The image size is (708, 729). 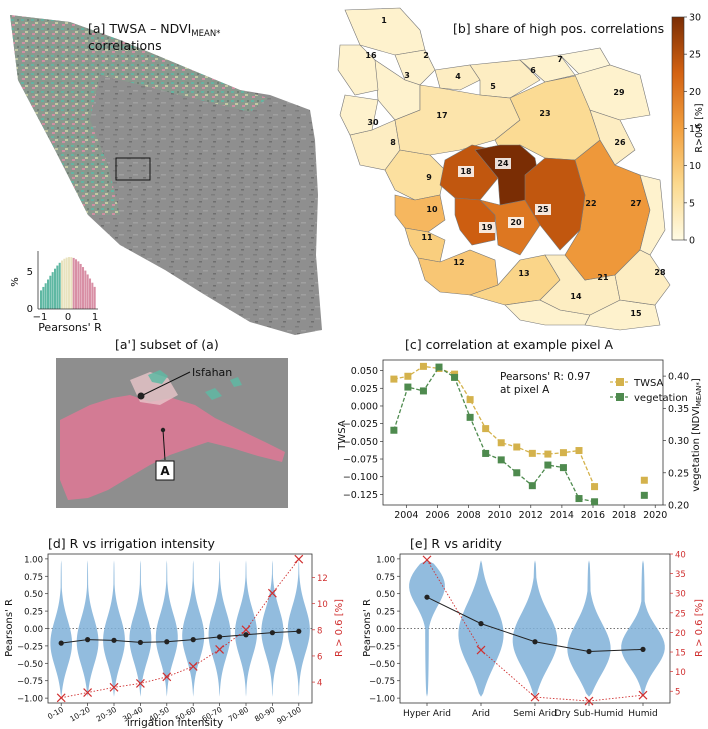 What do you see at coordinates (319, 631) in the screenshot?
I see `y2tick-label: 8` at bounding box center [319, 631].